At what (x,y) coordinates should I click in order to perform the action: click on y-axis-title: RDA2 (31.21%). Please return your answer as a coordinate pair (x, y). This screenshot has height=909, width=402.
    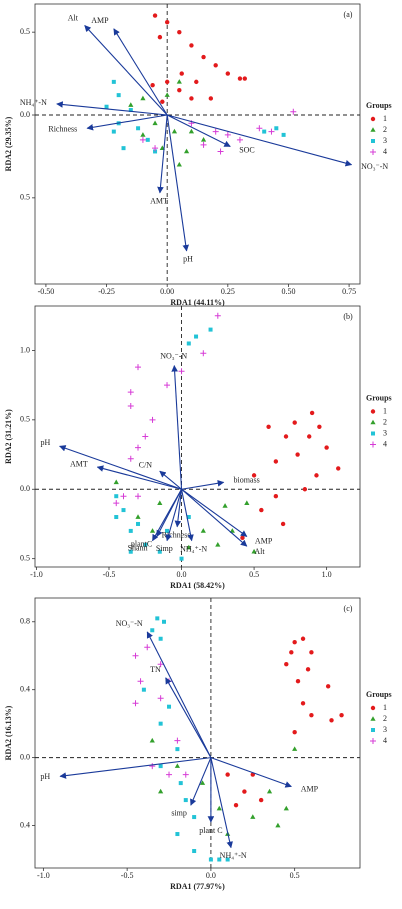
    Looking at the image, I should click on (8, 436).